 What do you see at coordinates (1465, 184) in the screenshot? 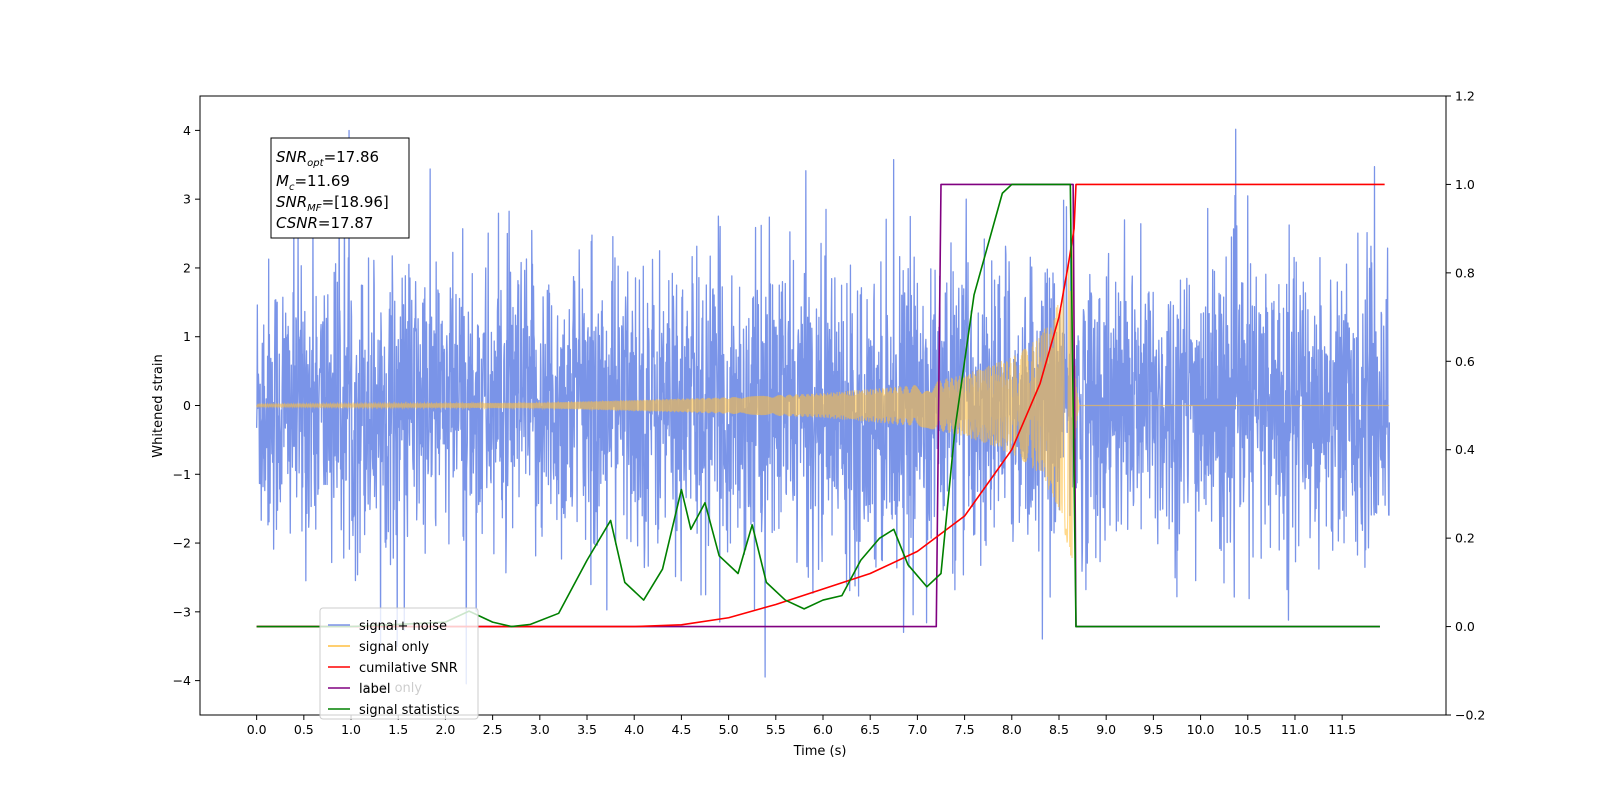
I see `y2-tick-label: 1.0` at bounding box center [1465, 184].